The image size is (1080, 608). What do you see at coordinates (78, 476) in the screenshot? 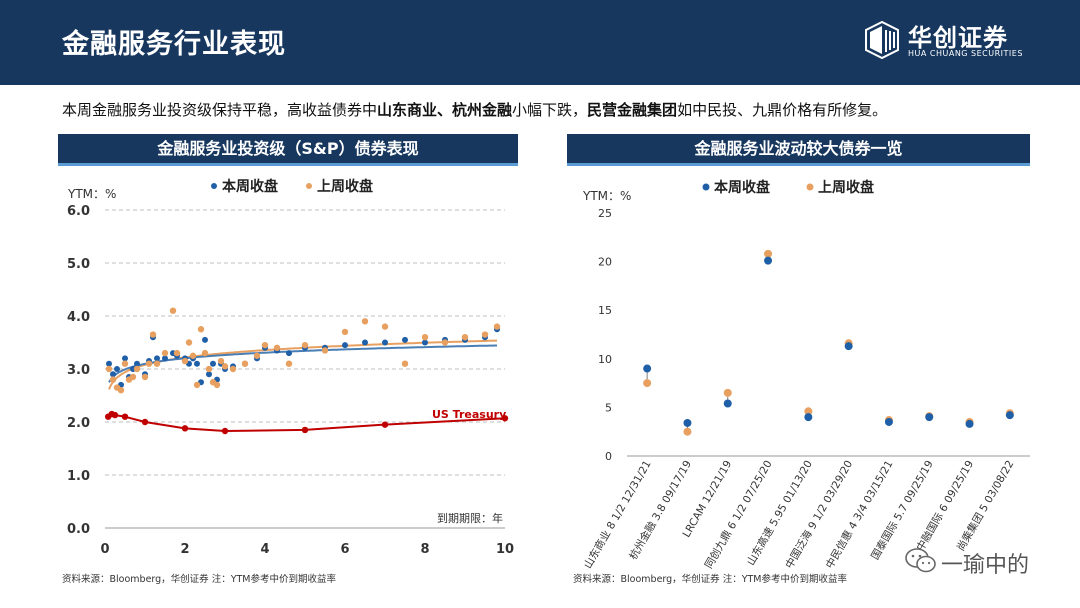
I see `left-y-tick-label: 1.0` at bounding box center [78, 476].